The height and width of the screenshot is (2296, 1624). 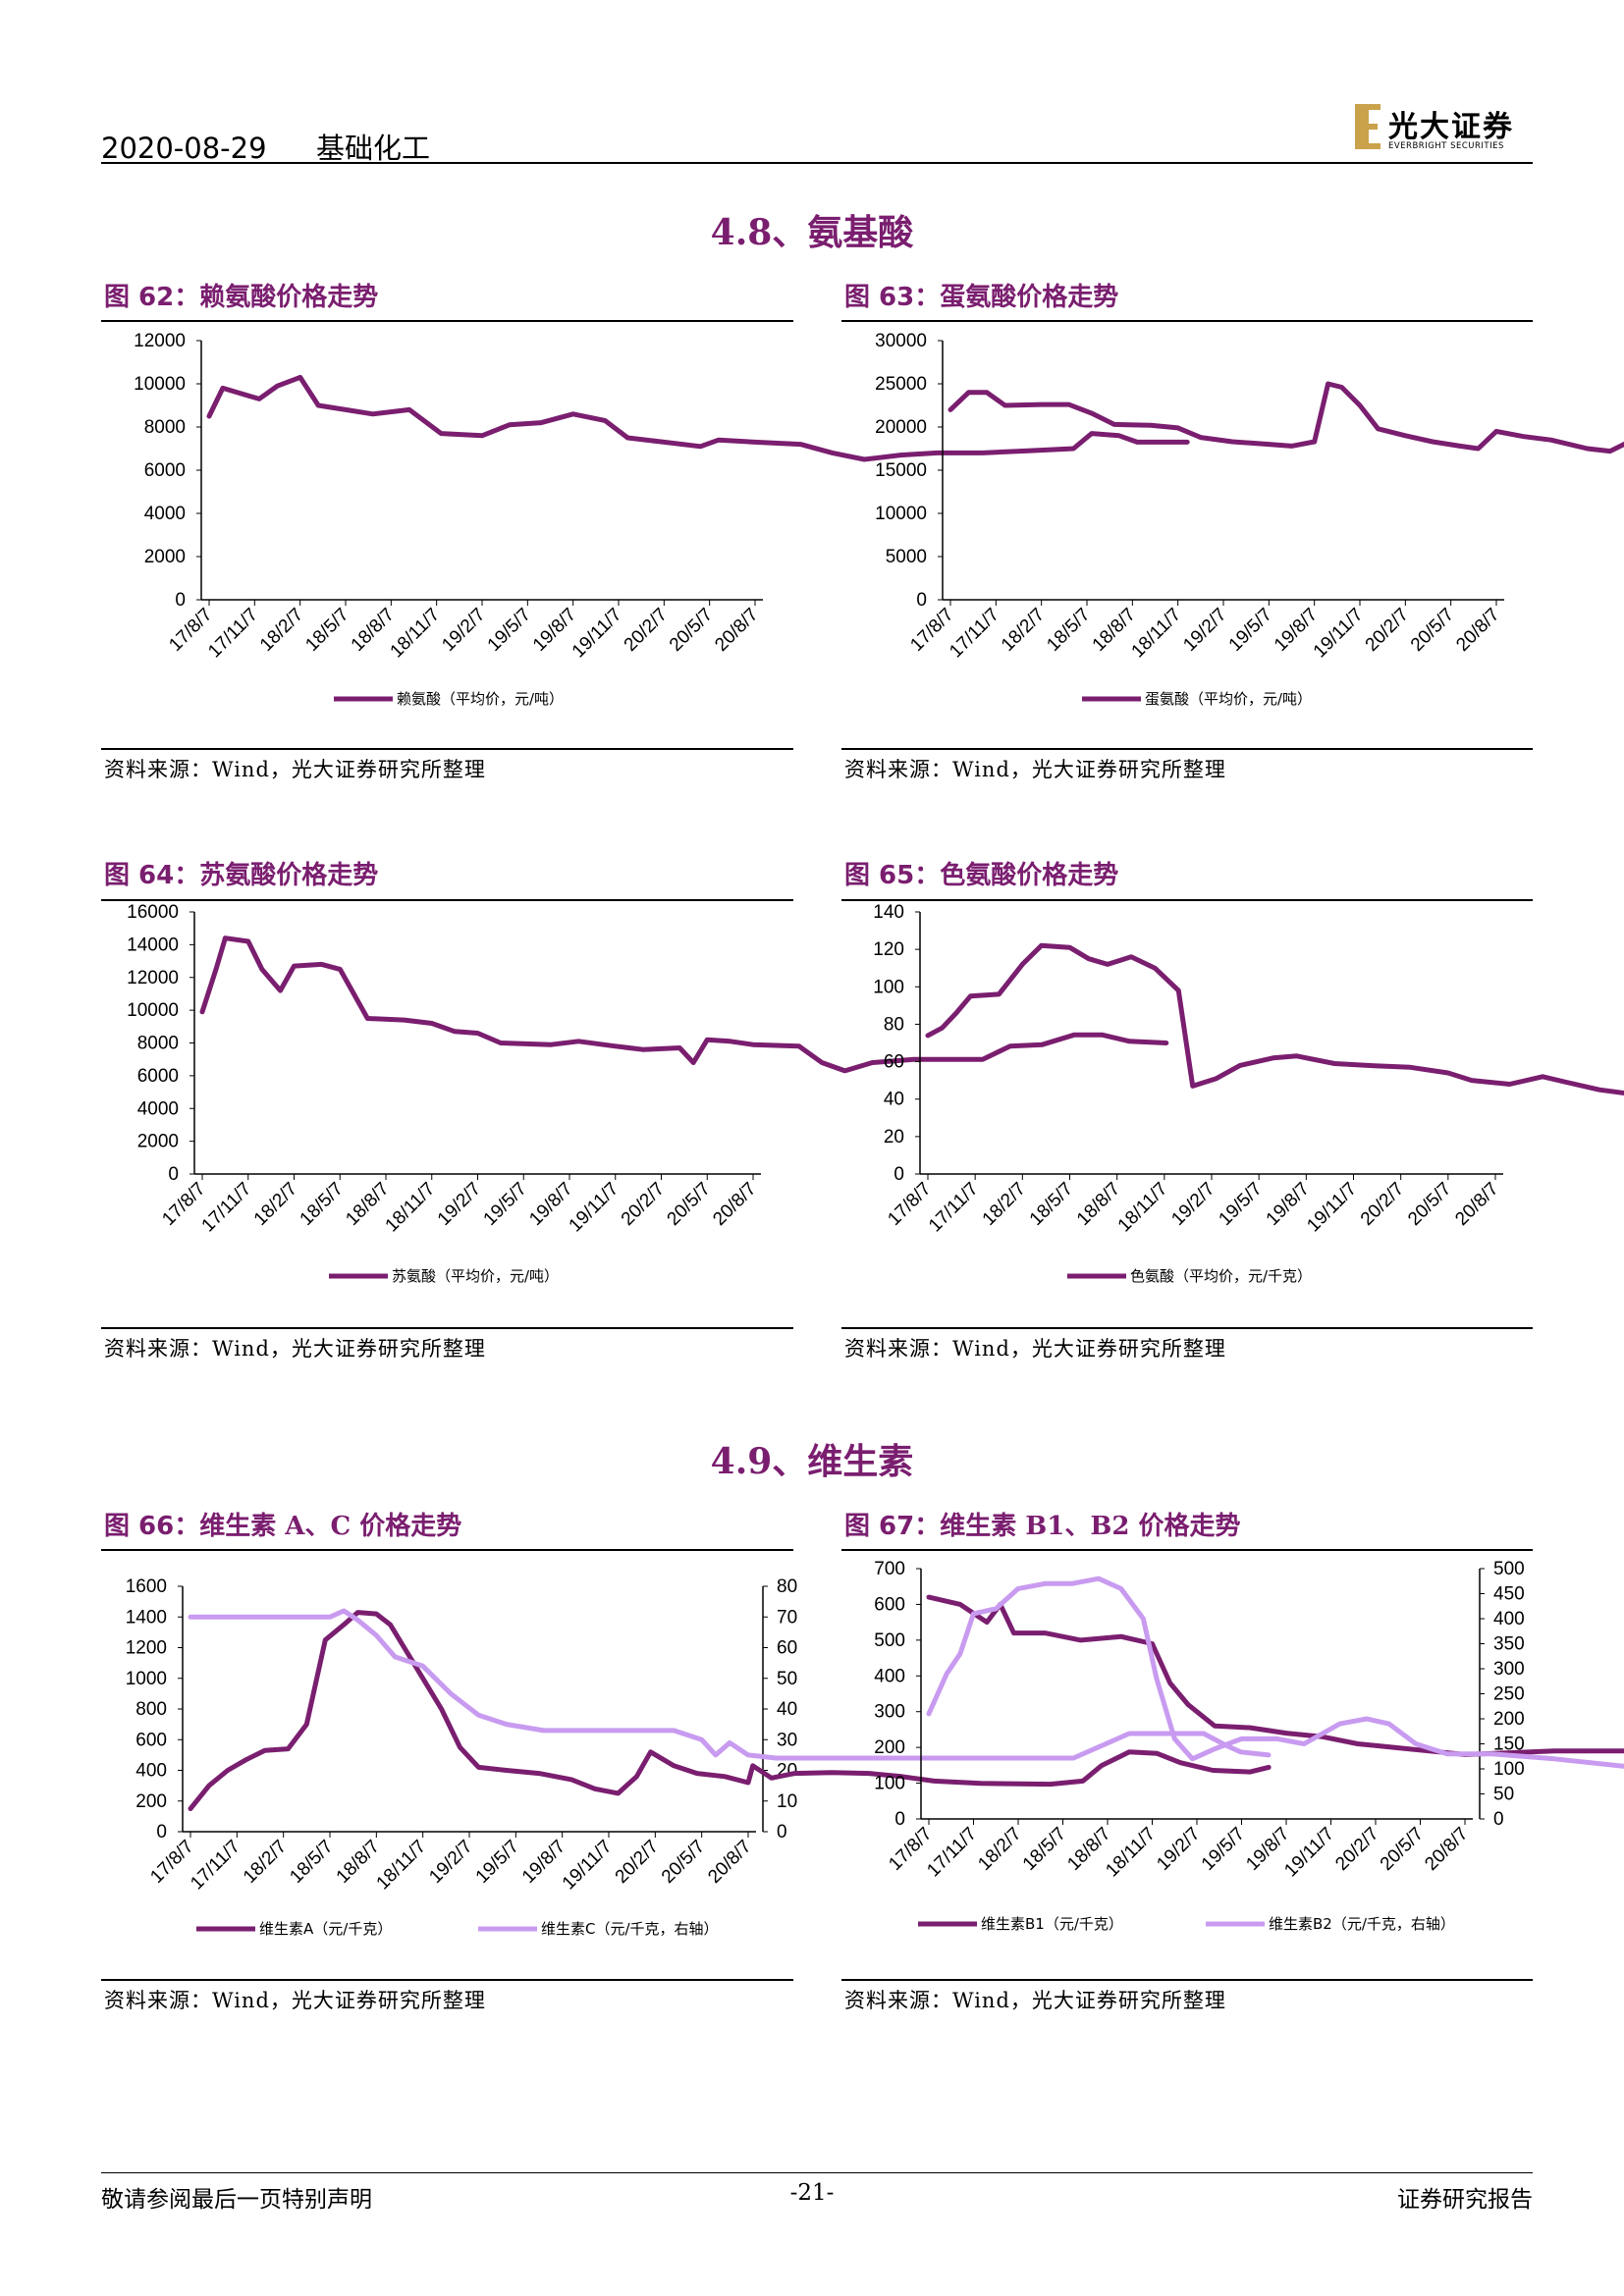 What do you see at coordinates (1187, 1550) in the screenshot?
I see `fig67-top-rule` at bounding box center [1187, 1550].